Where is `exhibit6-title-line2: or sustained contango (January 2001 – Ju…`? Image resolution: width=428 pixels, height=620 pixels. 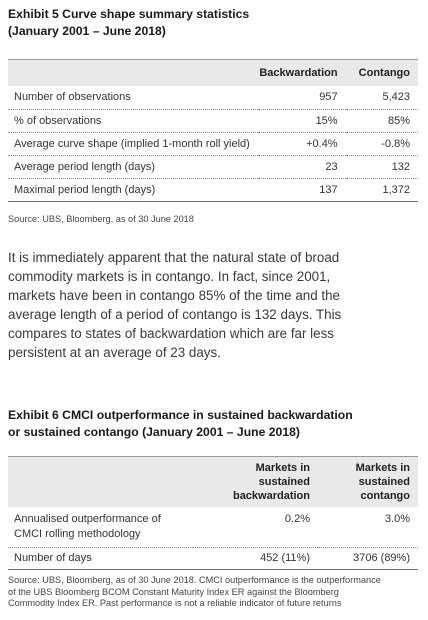 exhibit6-title-line2: or sustained contango (January 2001 – Ju… is located at coordinates (154, 432).